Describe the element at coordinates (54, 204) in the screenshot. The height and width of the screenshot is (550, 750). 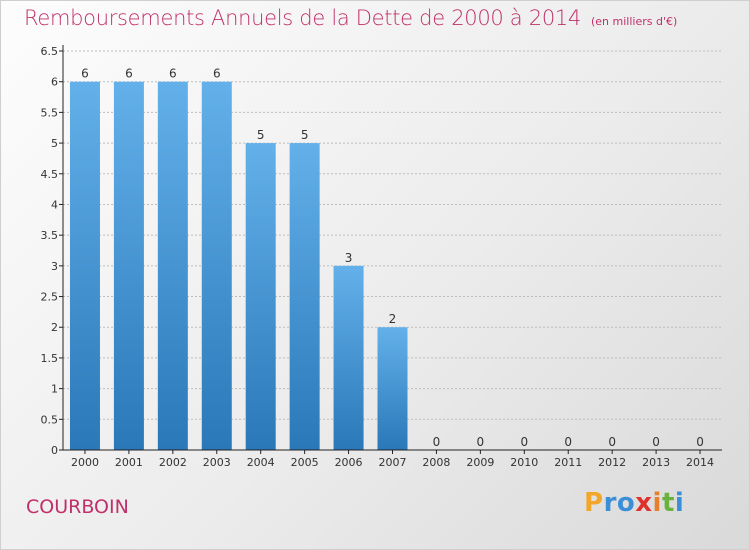
I see `y-tick-label: 4` at that location.